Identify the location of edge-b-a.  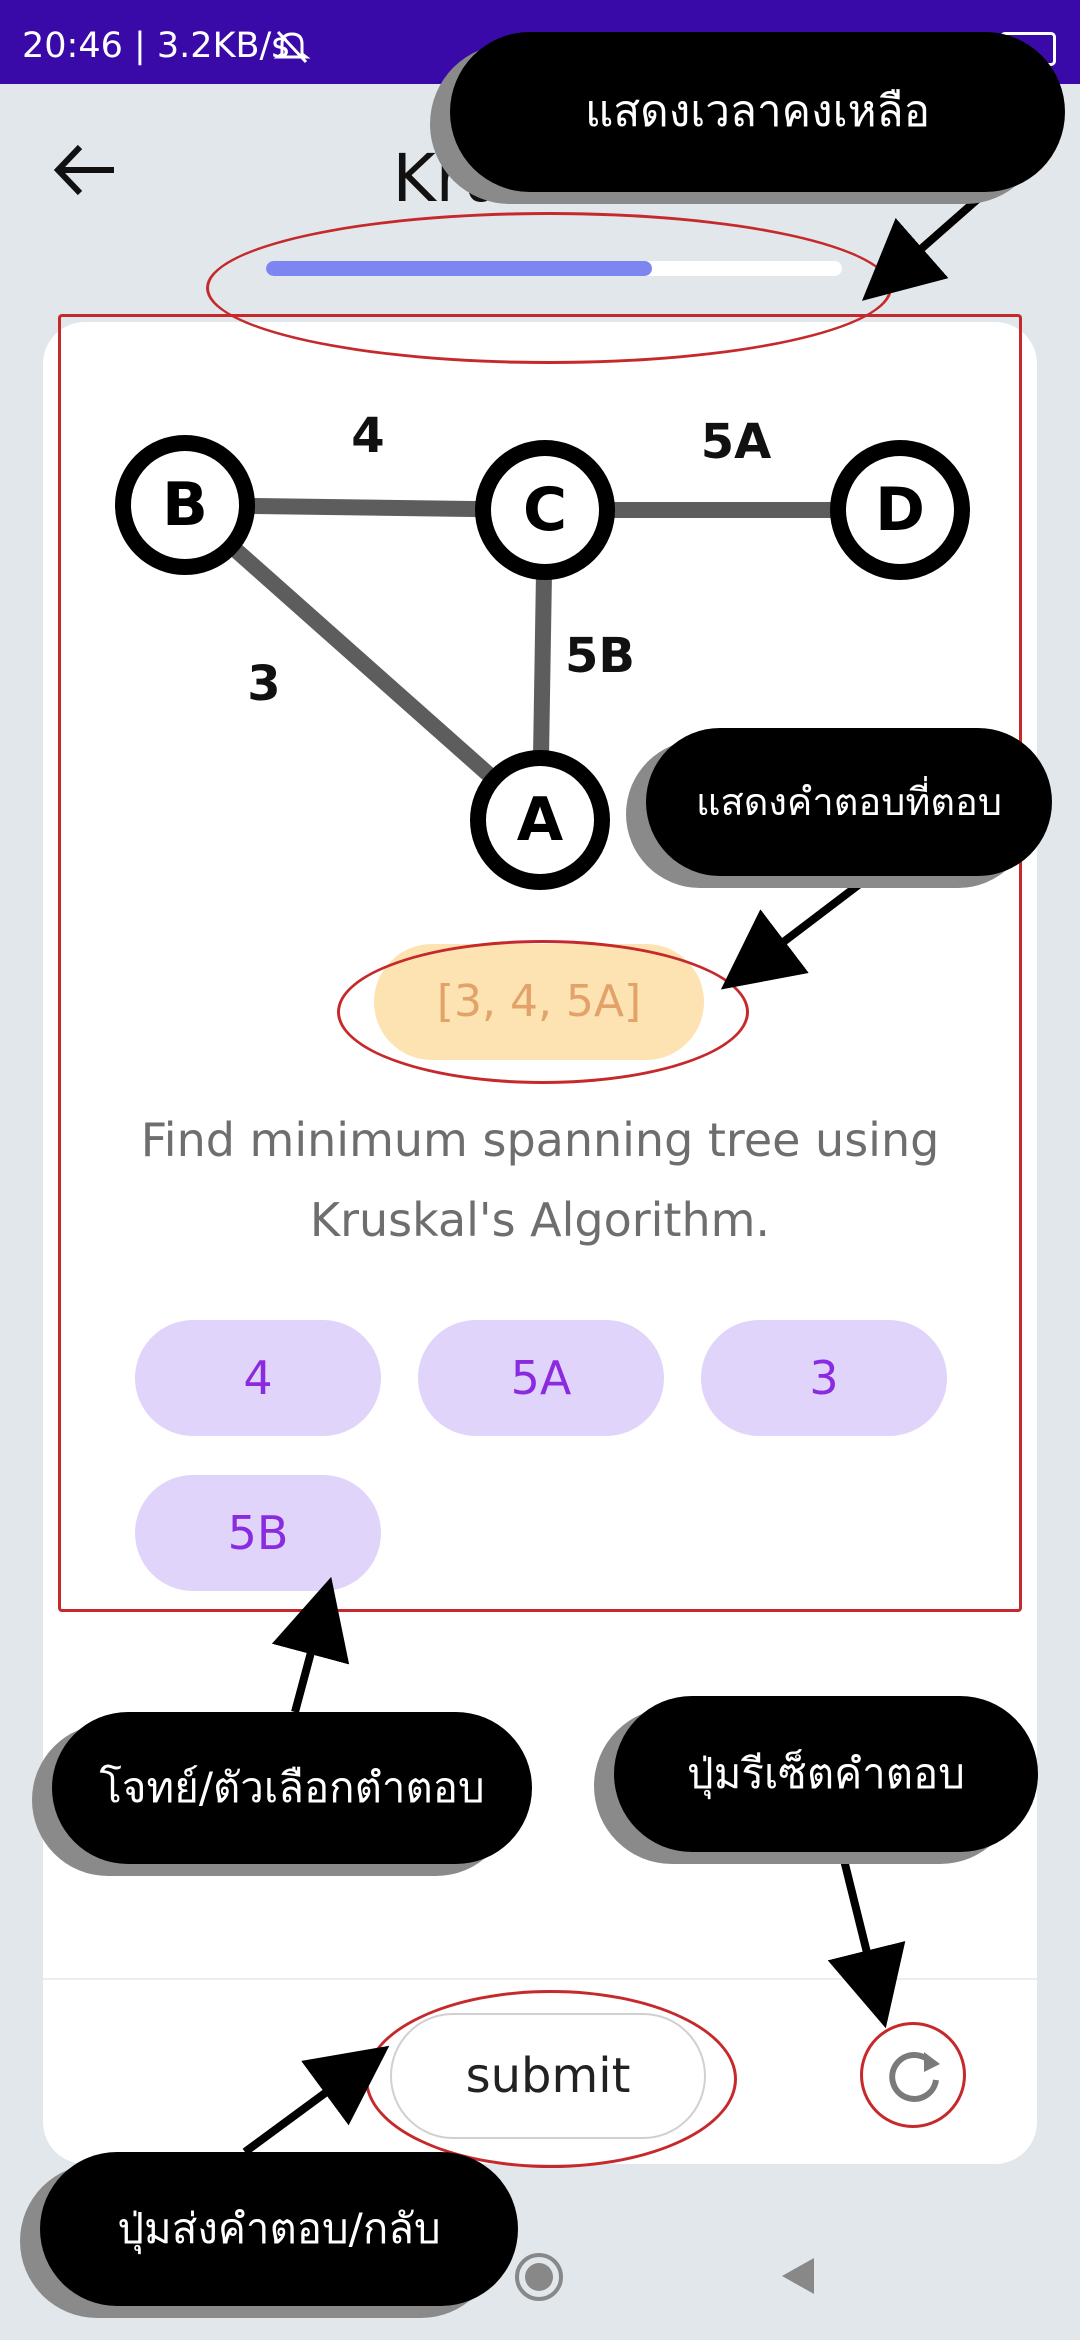
(362, 662).